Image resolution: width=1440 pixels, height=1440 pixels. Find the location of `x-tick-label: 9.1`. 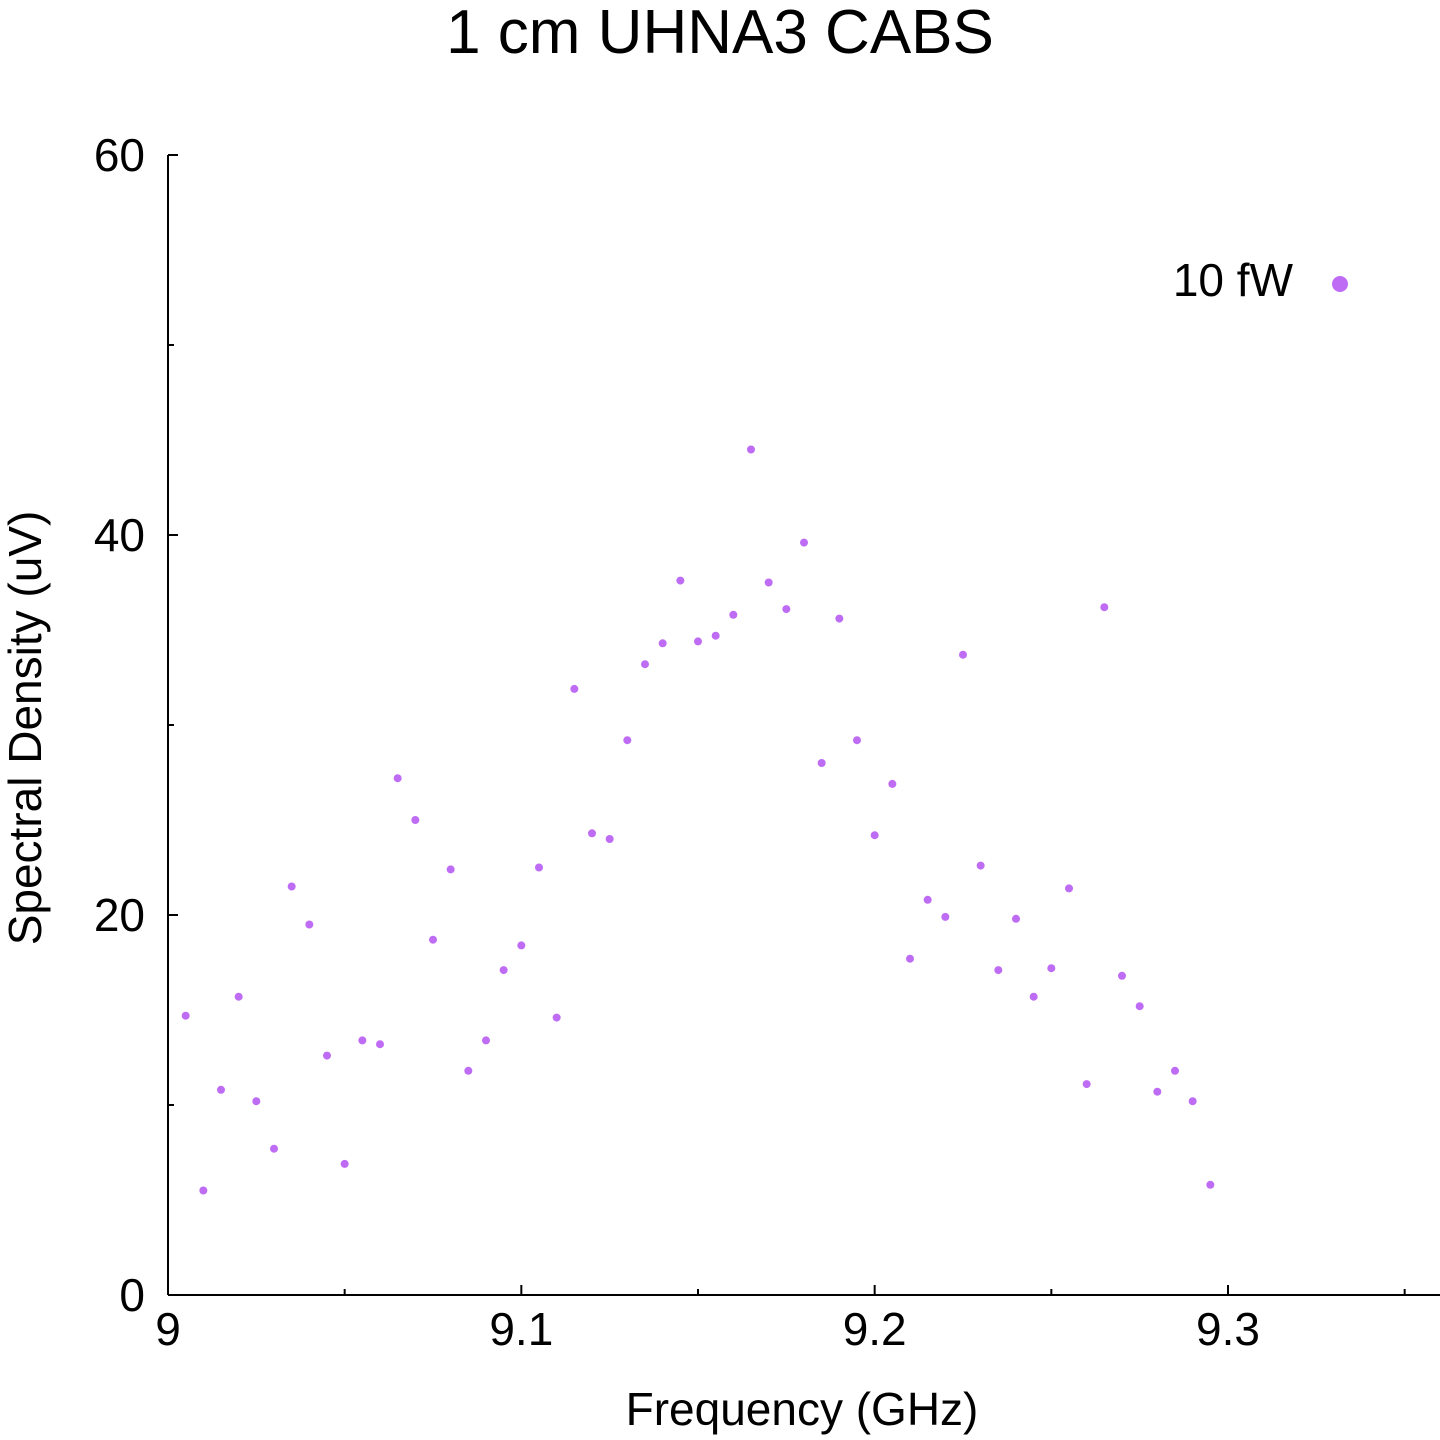

x-tick-label: 9.1 is located at coordinates (521, 1329).